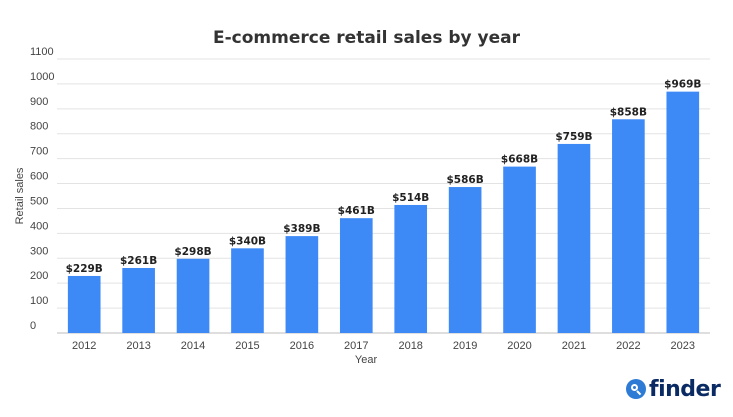 The width and height of the screenshot is (733, 417). What do you see at coordinates (138, 346) in the screenshot?
I see `x-tick-label: 2013` at bounding box center [138, 346].